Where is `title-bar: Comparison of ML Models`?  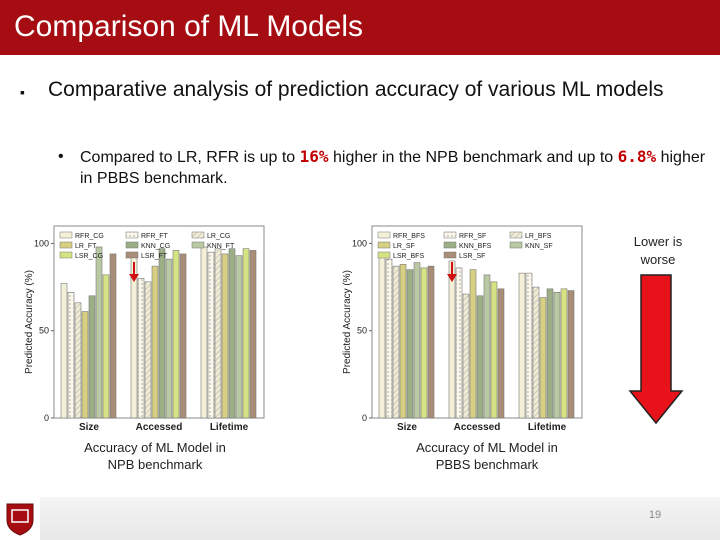 title-bar: Comparison of ML Models is located at coordinates (360, 27).